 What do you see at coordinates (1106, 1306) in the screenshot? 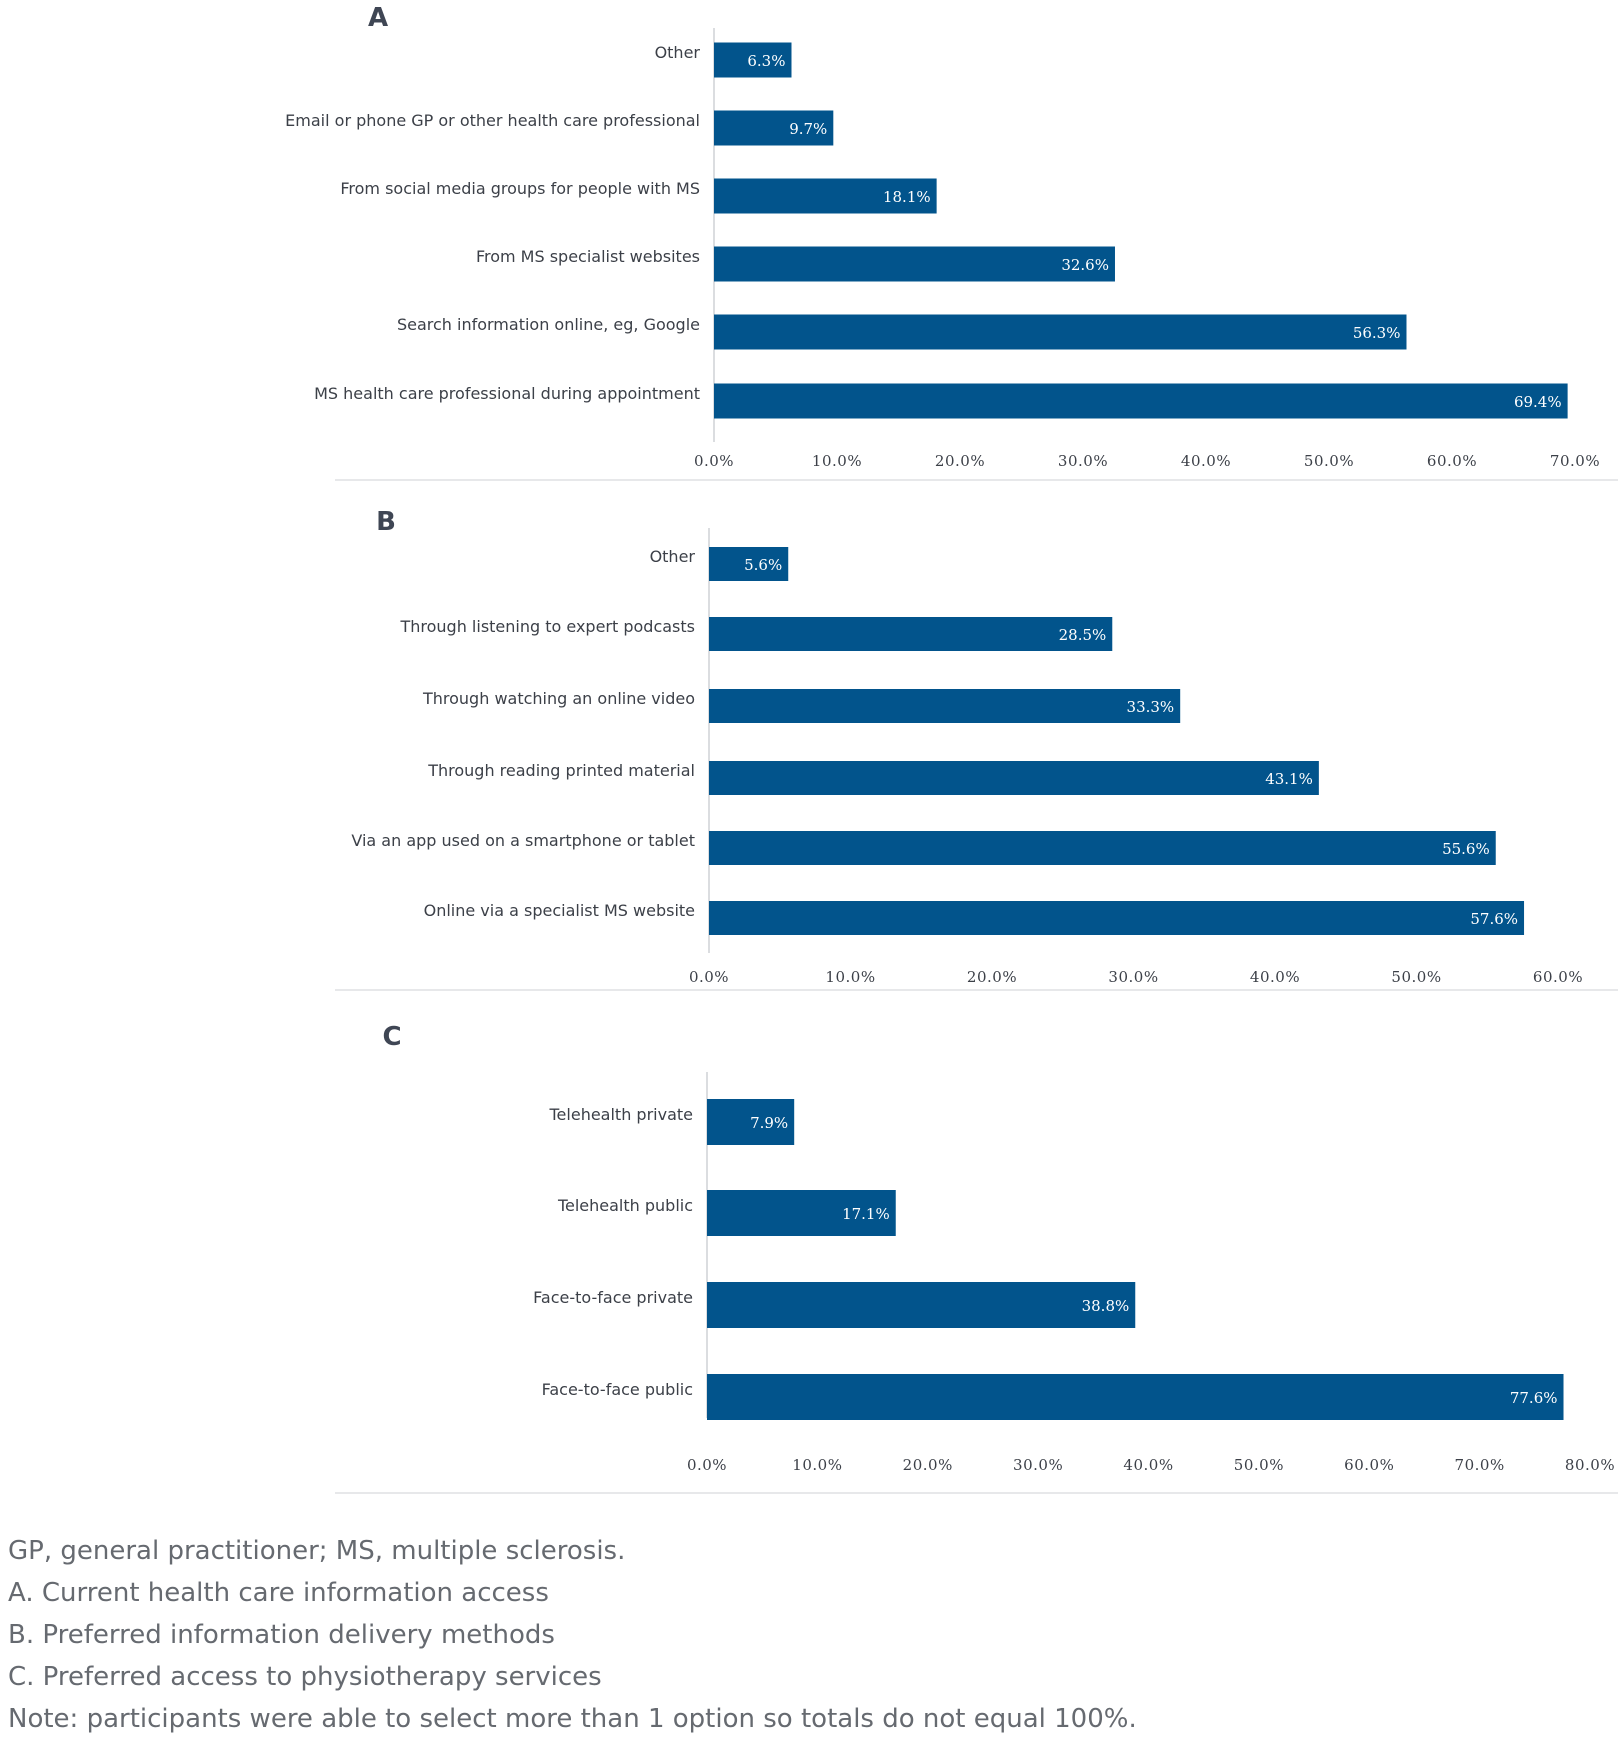
I see `panel-c-data-label: 38.8%` at bounding box center [1106, 1306].